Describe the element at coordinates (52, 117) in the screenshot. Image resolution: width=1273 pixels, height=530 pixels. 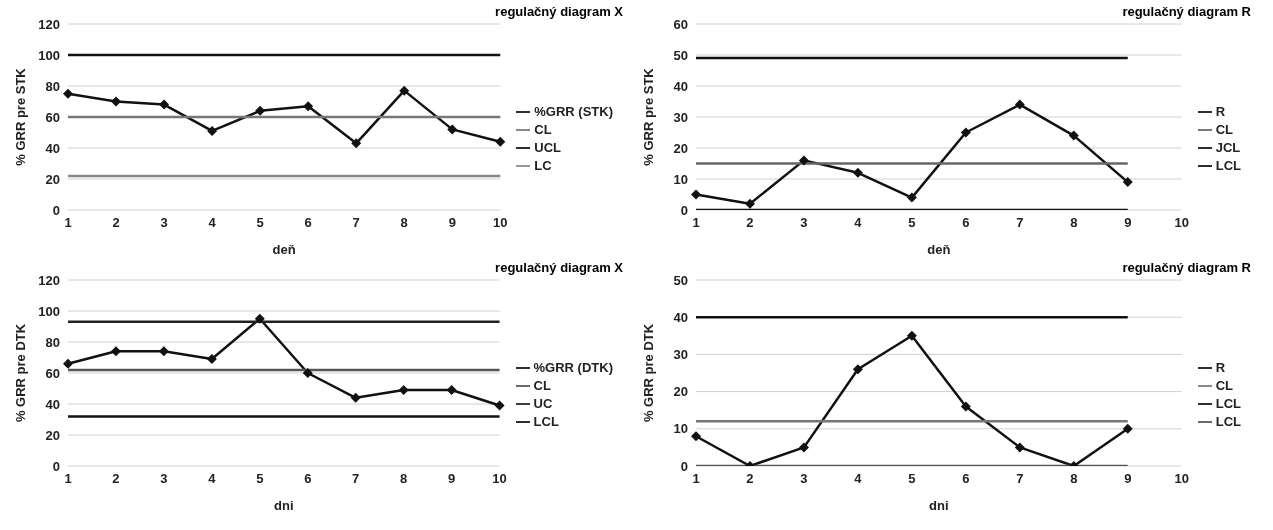
I see `y-tick-label: 60` at that location.